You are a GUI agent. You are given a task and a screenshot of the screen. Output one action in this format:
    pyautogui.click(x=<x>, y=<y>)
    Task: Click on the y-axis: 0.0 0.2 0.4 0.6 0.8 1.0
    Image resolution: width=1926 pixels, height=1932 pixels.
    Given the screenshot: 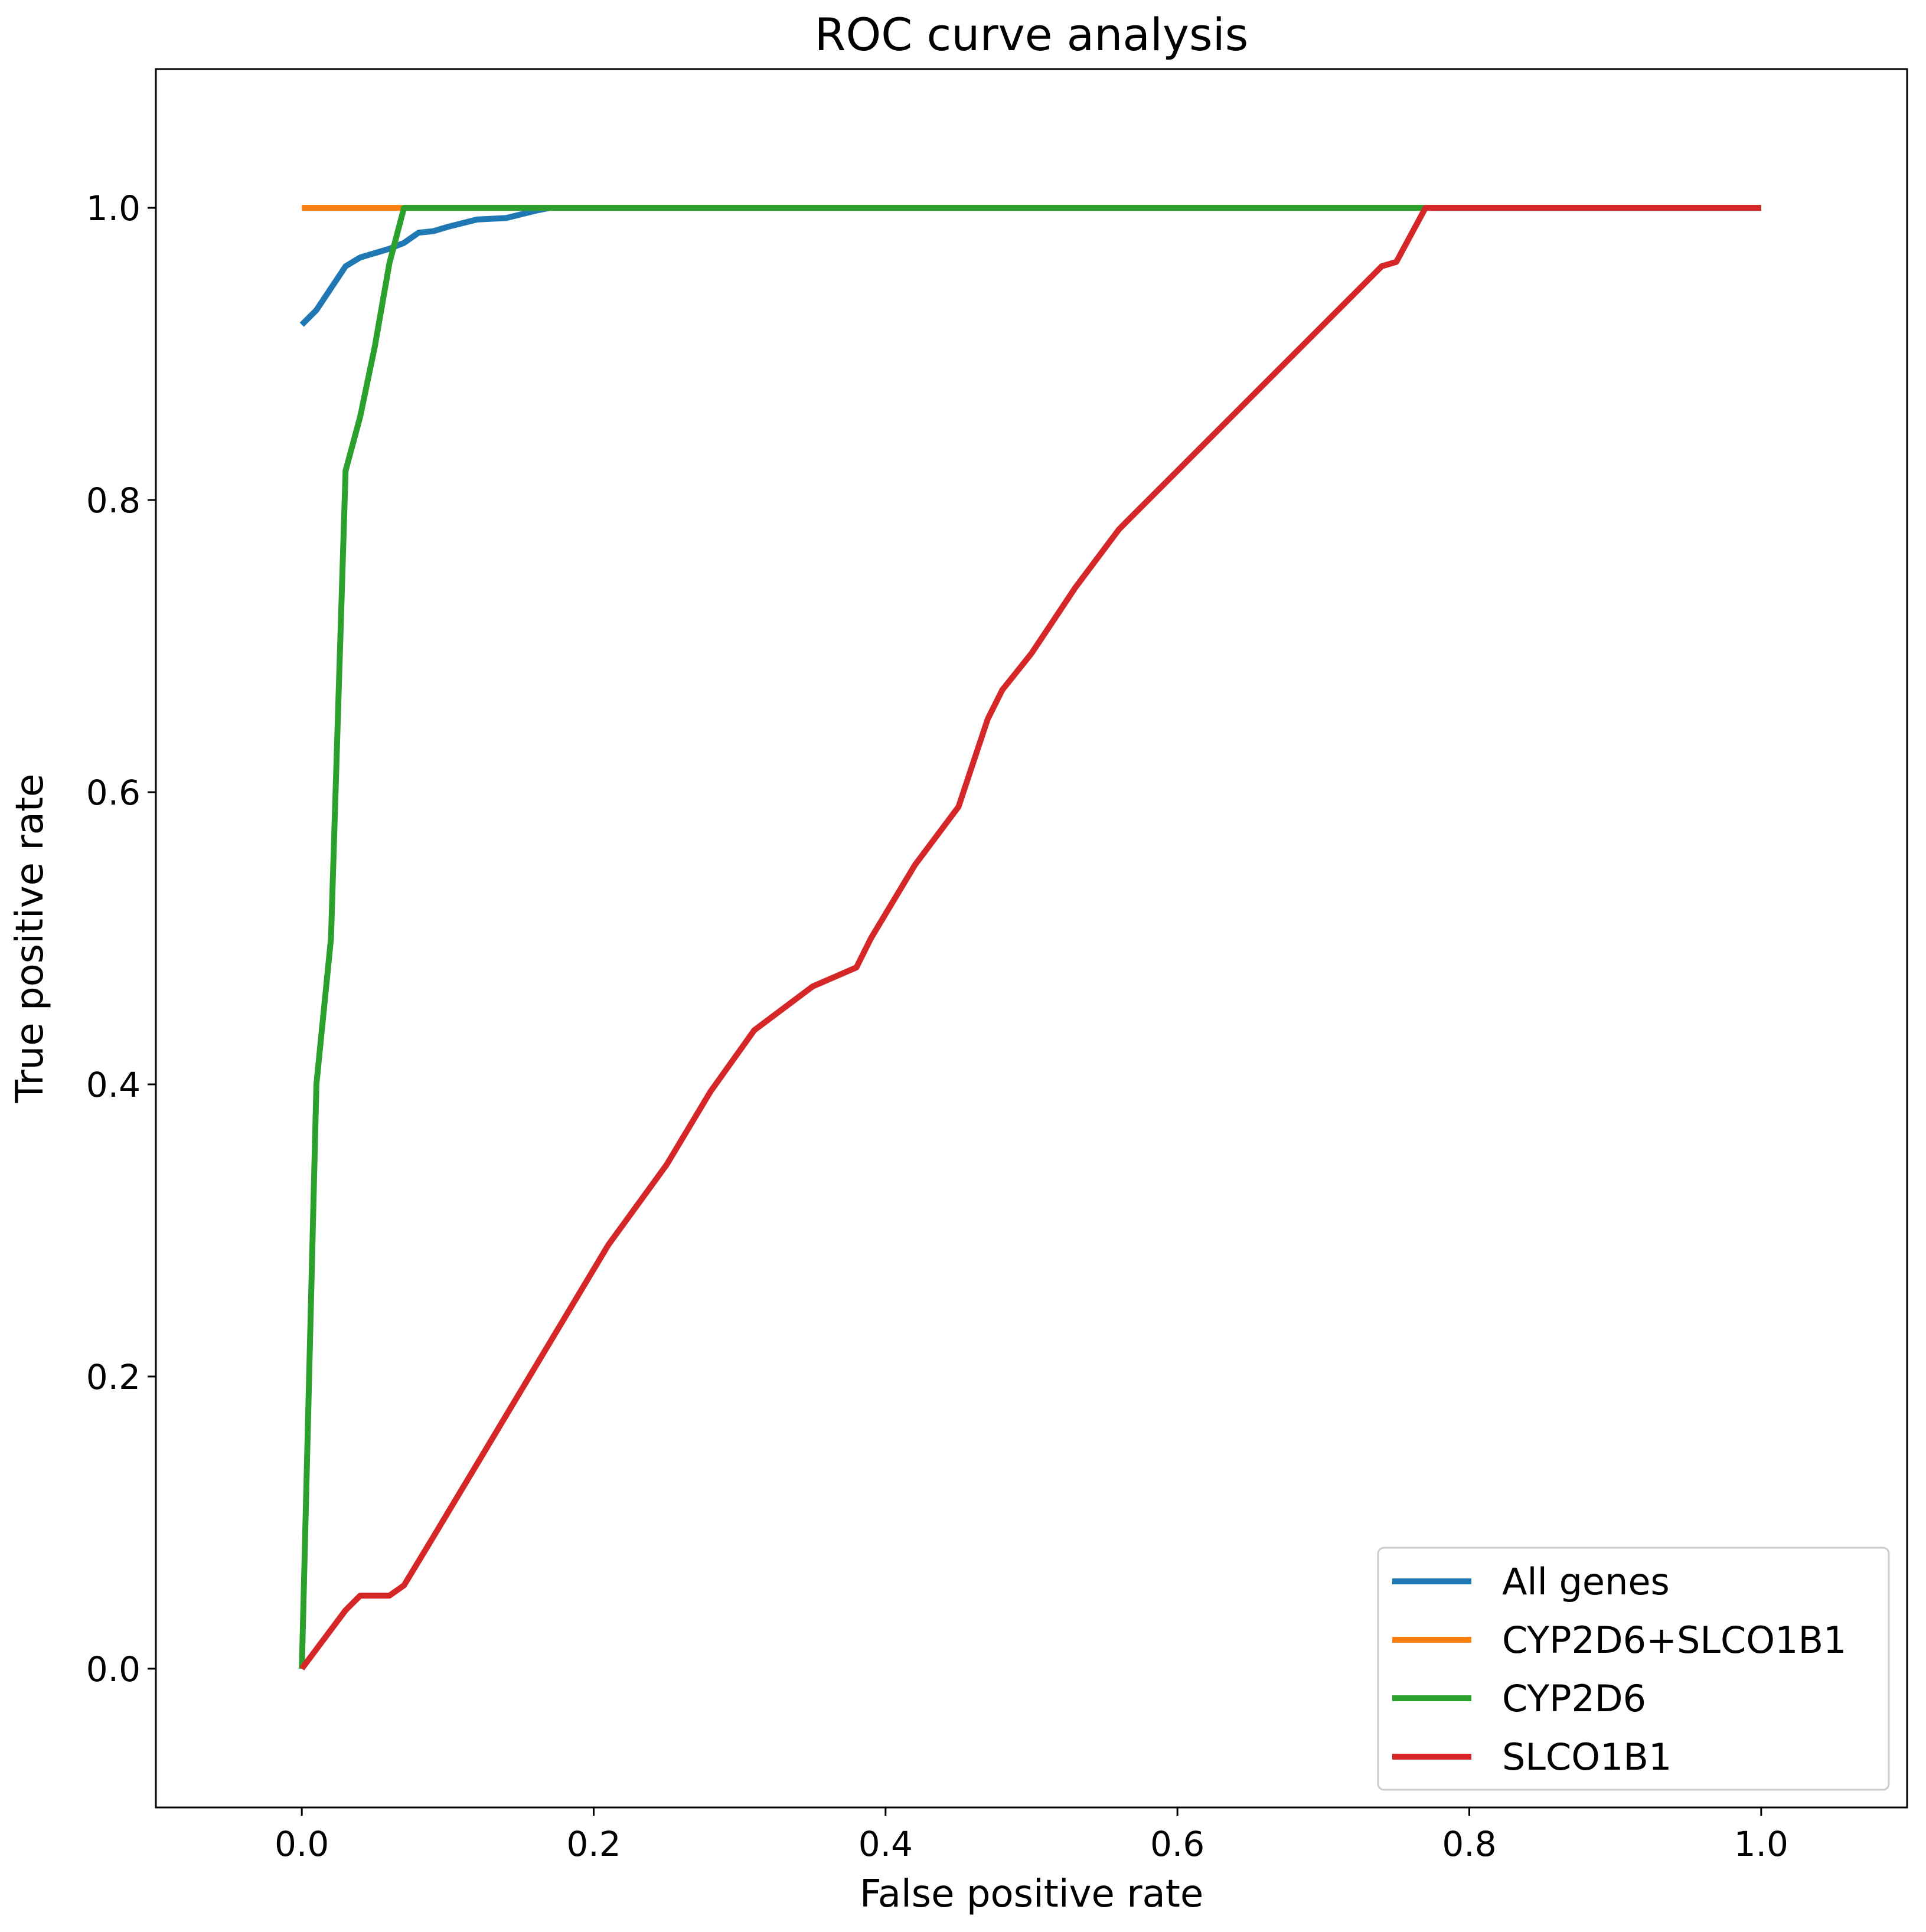 What is the action you would take?
    pyautogui.click(x=121, y=938)
    